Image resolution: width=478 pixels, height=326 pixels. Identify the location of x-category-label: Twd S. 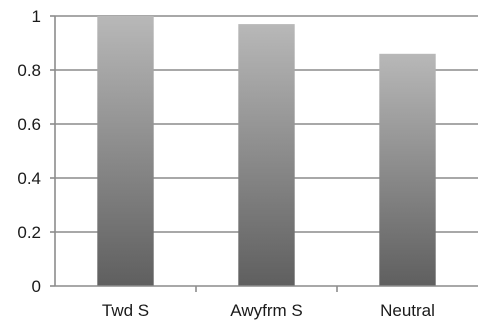
(125, 310).